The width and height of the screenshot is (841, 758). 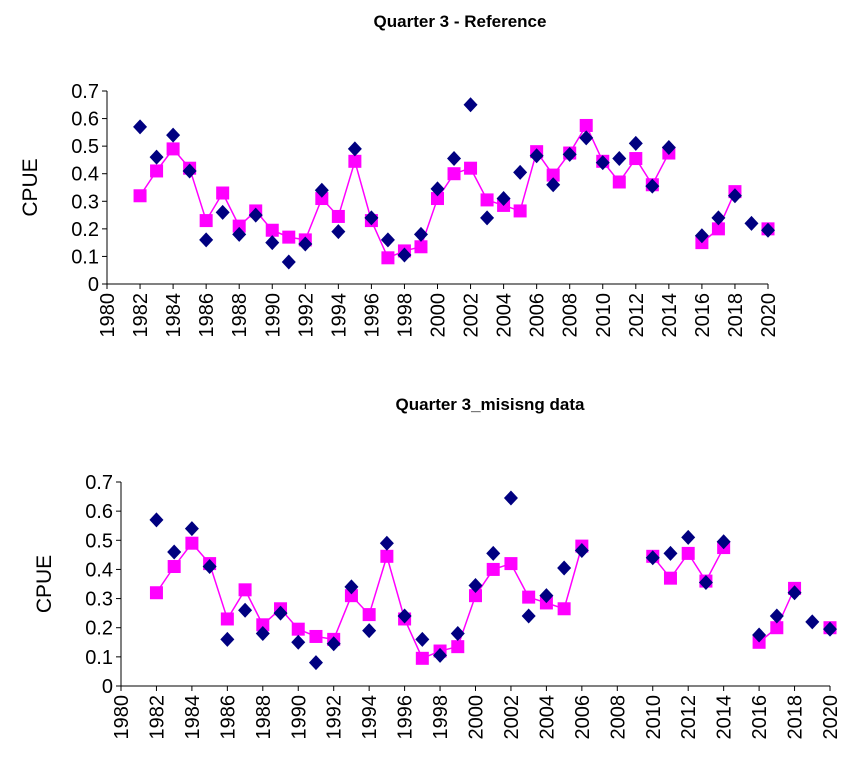 I want to click on x-tick-label: 2018, so click(x=796, y=717).